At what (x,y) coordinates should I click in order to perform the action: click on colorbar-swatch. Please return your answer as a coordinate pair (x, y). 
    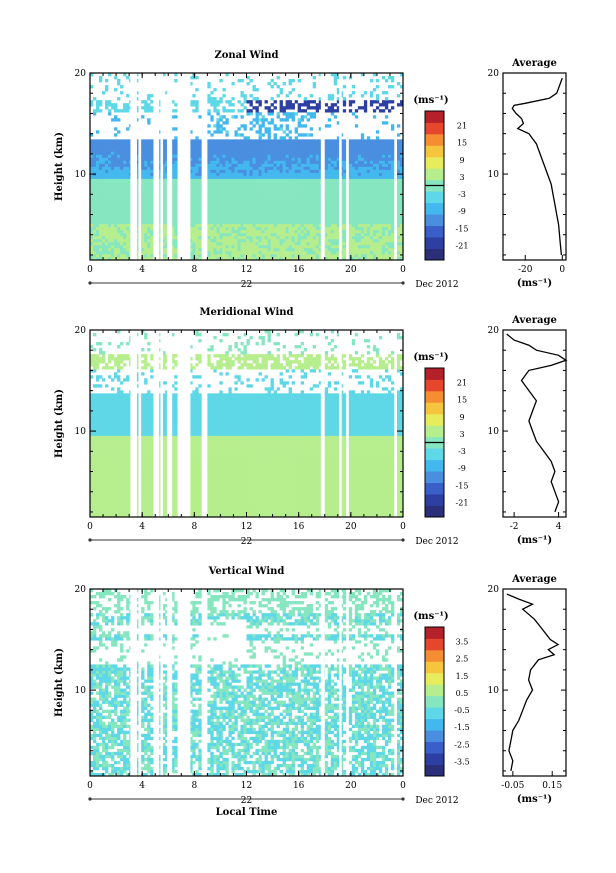
    Looking at the image, I should click on (434, 128).